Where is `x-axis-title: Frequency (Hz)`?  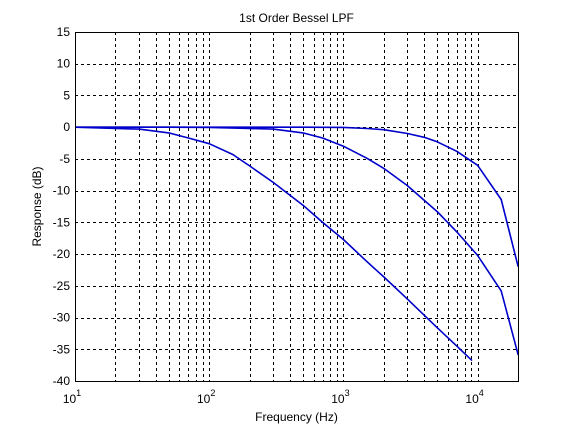
x-axis-title: Frequency (Hz) is located at coordinates (296, 417).